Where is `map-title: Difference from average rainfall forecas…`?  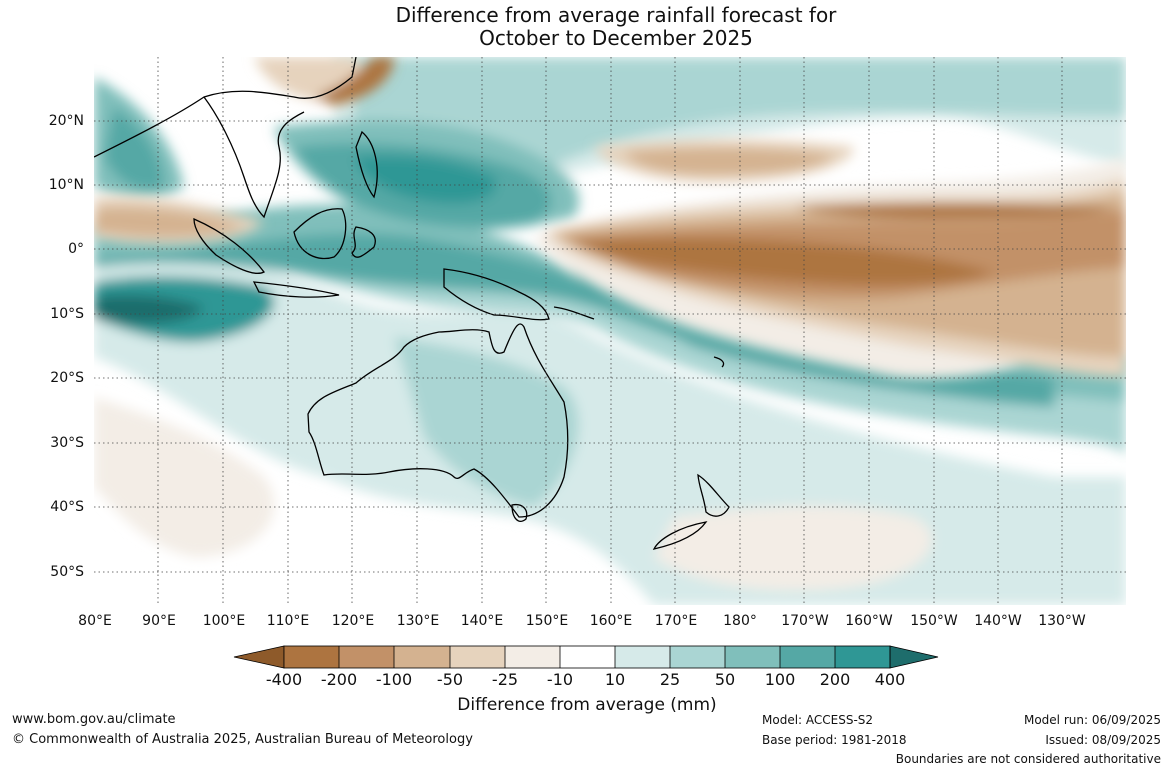 map-title: Difference from average rainfall forecas… is located at coordinates (586, 27).